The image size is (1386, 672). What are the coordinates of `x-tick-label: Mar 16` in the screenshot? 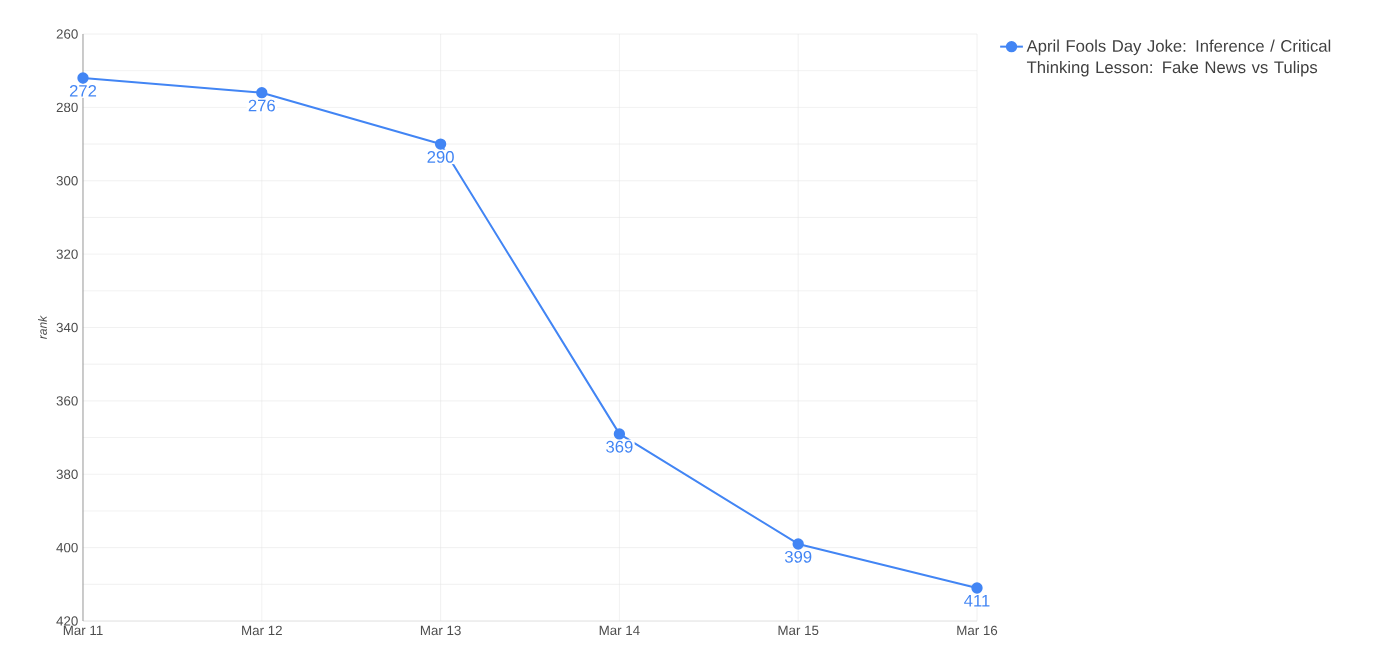 It's located at (977, 630).